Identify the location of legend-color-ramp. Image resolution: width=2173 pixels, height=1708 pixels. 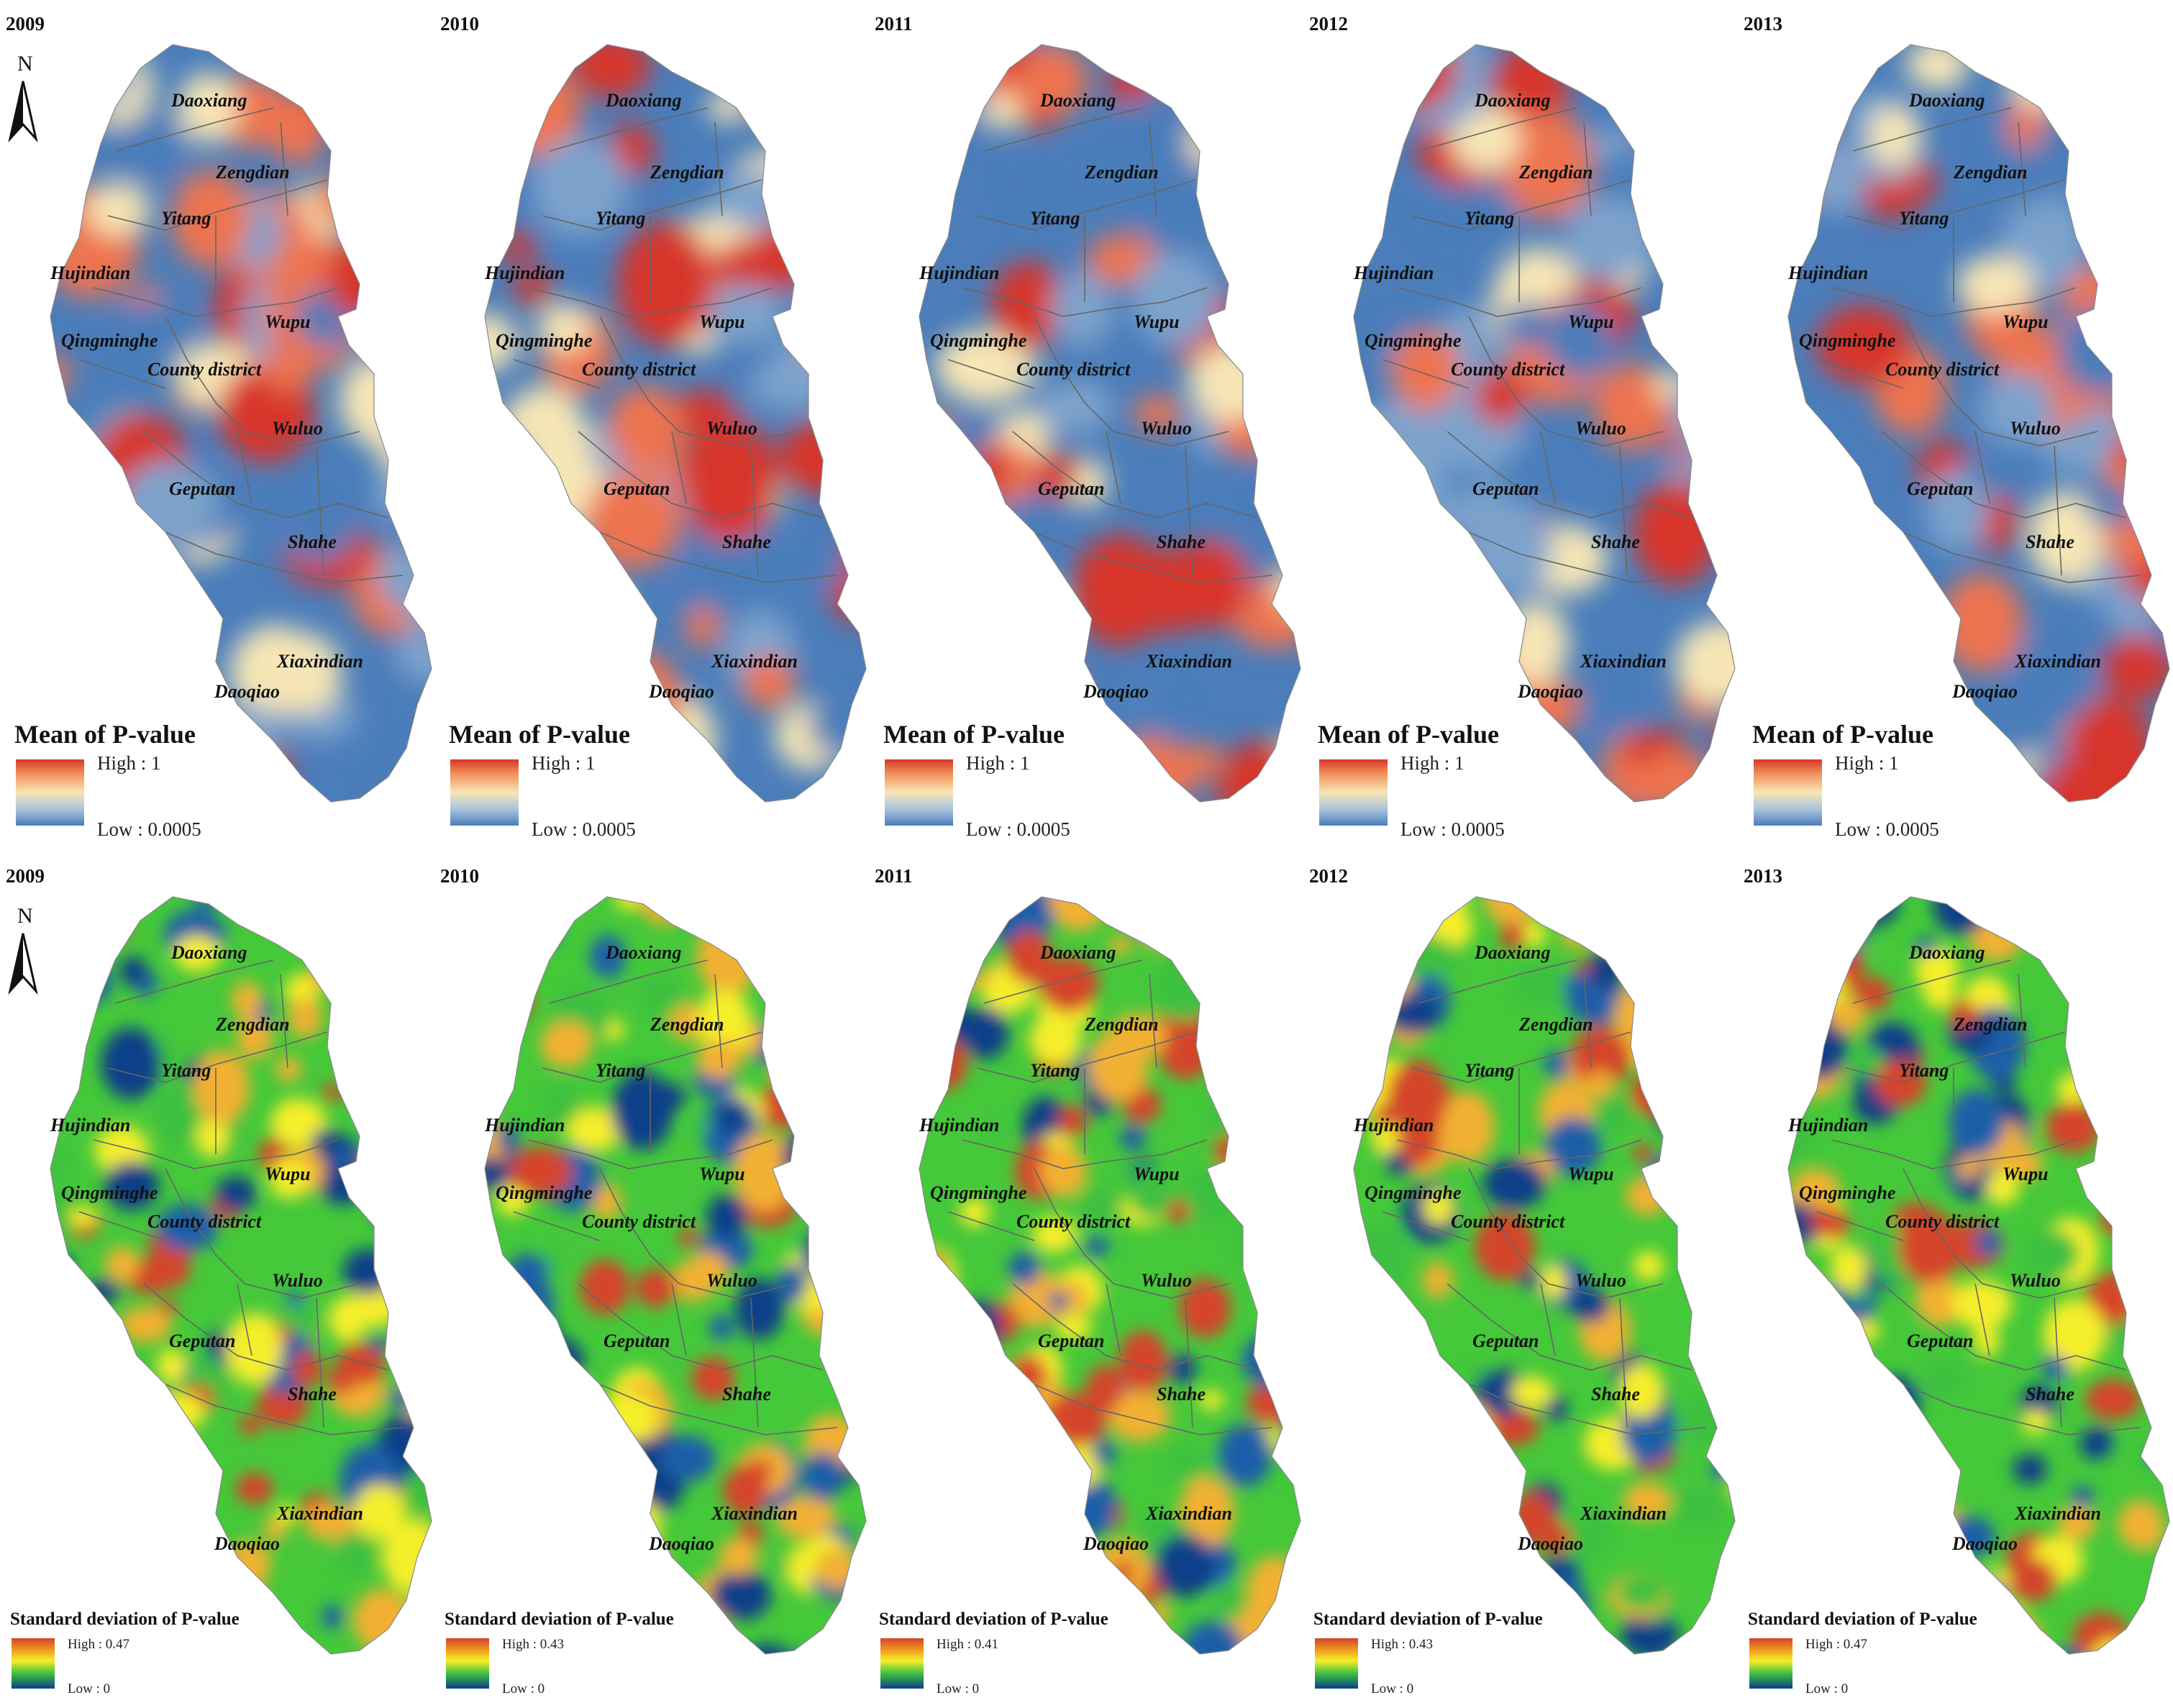
(467, 1663).